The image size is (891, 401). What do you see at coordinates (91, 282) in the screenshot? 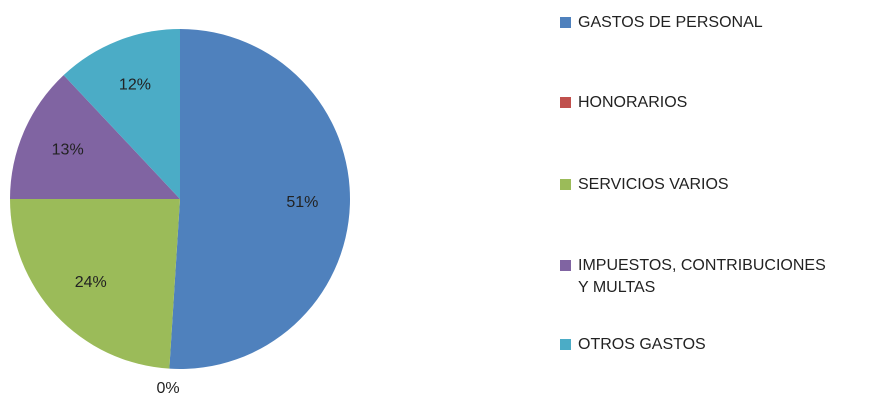
I see `data-label: 24%` at bounding box center [91, 282].